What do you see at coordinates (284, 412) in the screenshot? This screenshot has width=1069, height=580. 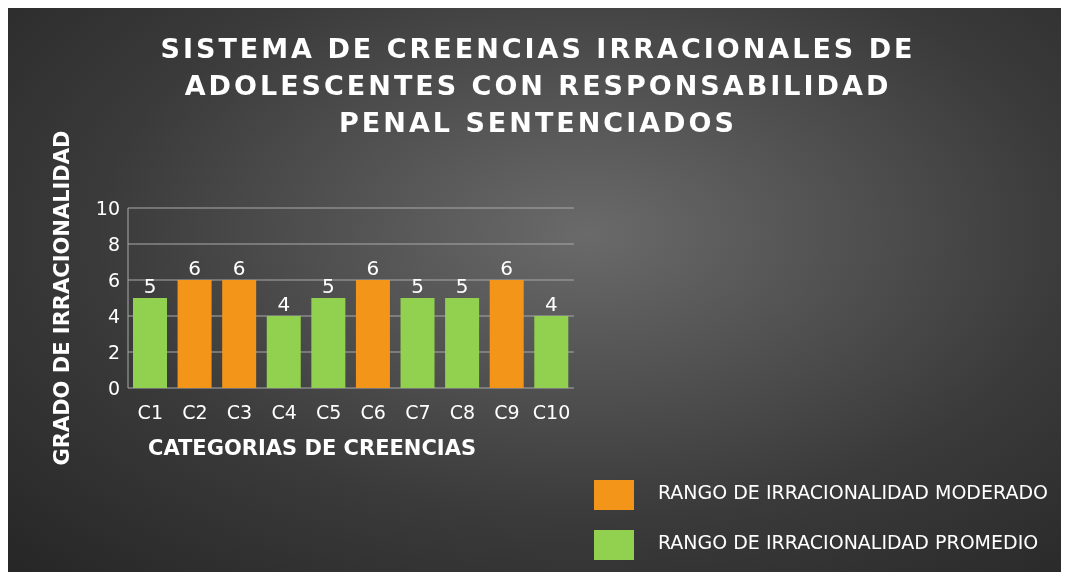 I see `x-tick-label: C4` at bounding box center [284, 412].